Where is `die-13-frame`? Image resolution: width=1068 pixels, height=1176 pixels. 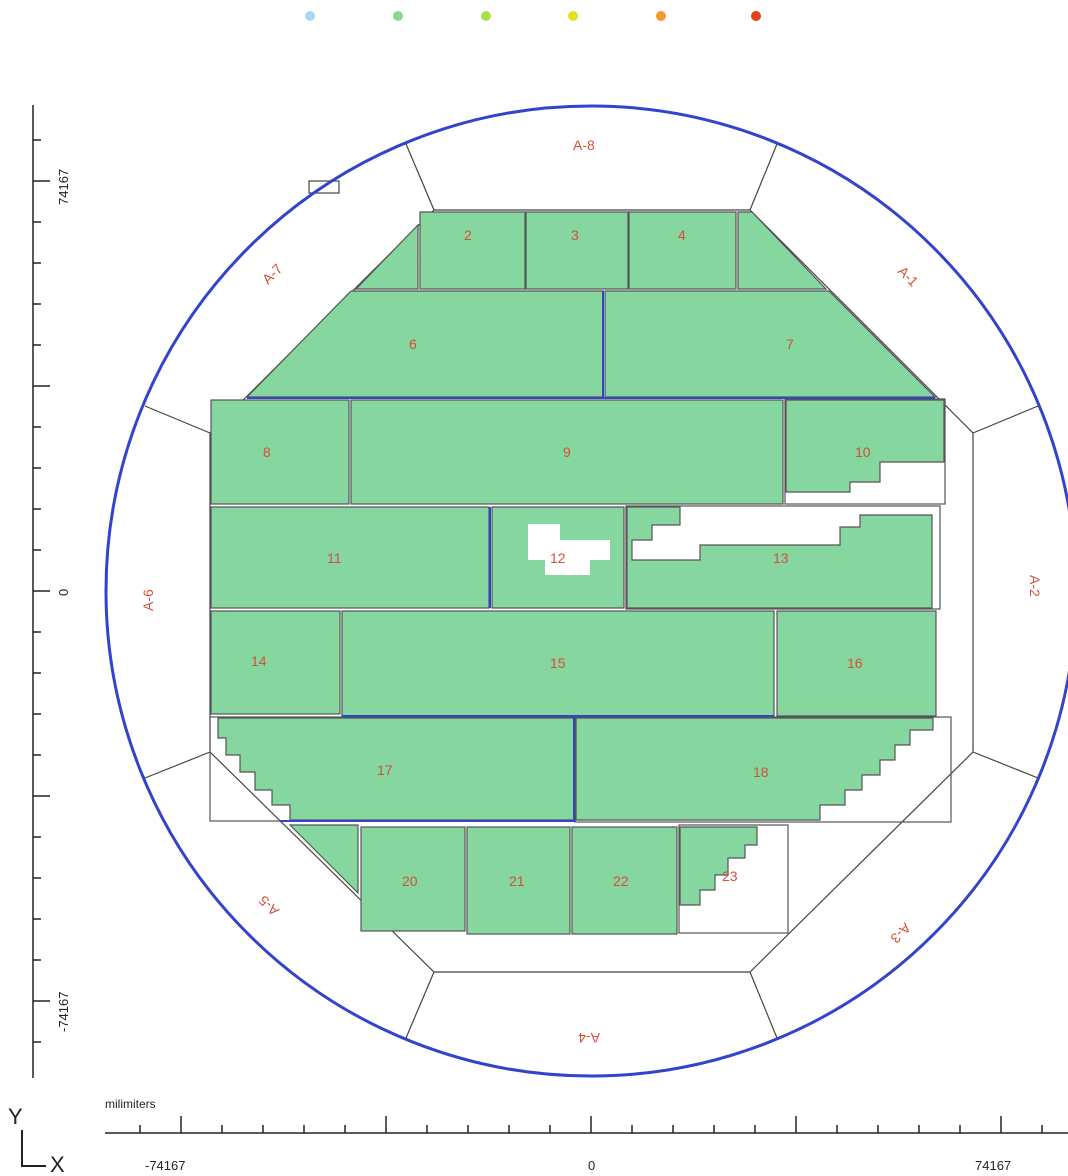
die-13-frame is located at coordinates (783, 557).